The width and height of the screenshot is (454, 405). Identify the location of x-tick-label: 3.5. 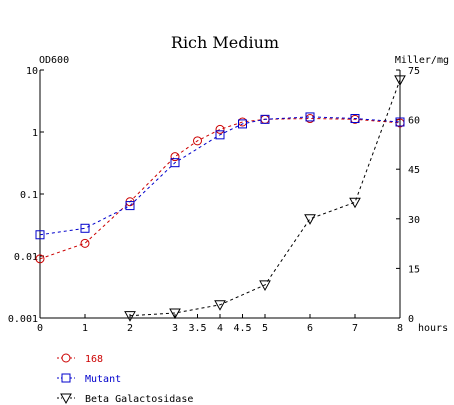
(197, 328).